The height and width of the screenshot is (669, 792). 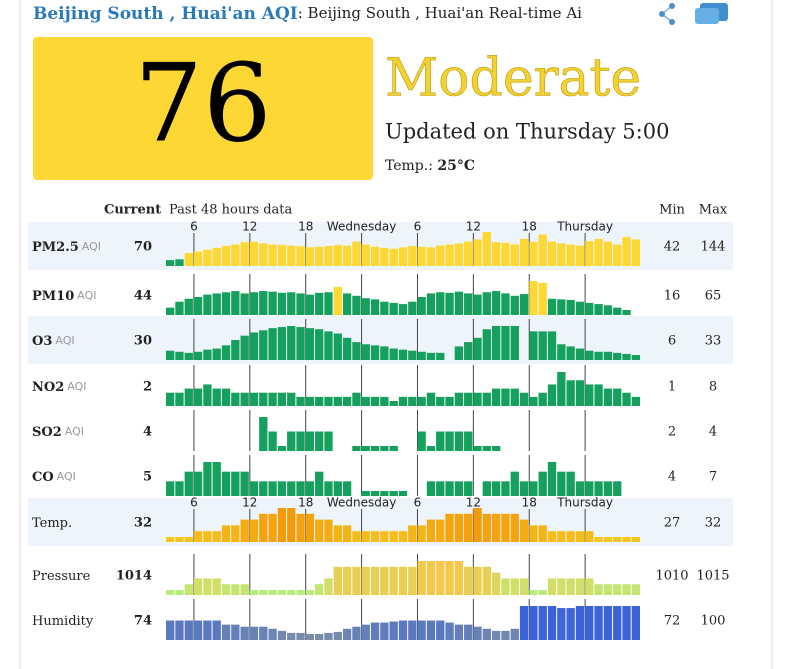 What do you see at coordinates (231, 210) in the screenshot?
I see `col-past: Past 48 hours data` at bounding box center [231, 210].